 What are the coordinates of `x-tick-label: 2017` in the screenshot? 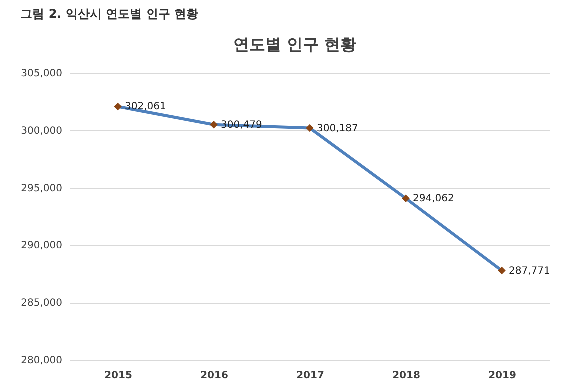 It's located at (310, 376).